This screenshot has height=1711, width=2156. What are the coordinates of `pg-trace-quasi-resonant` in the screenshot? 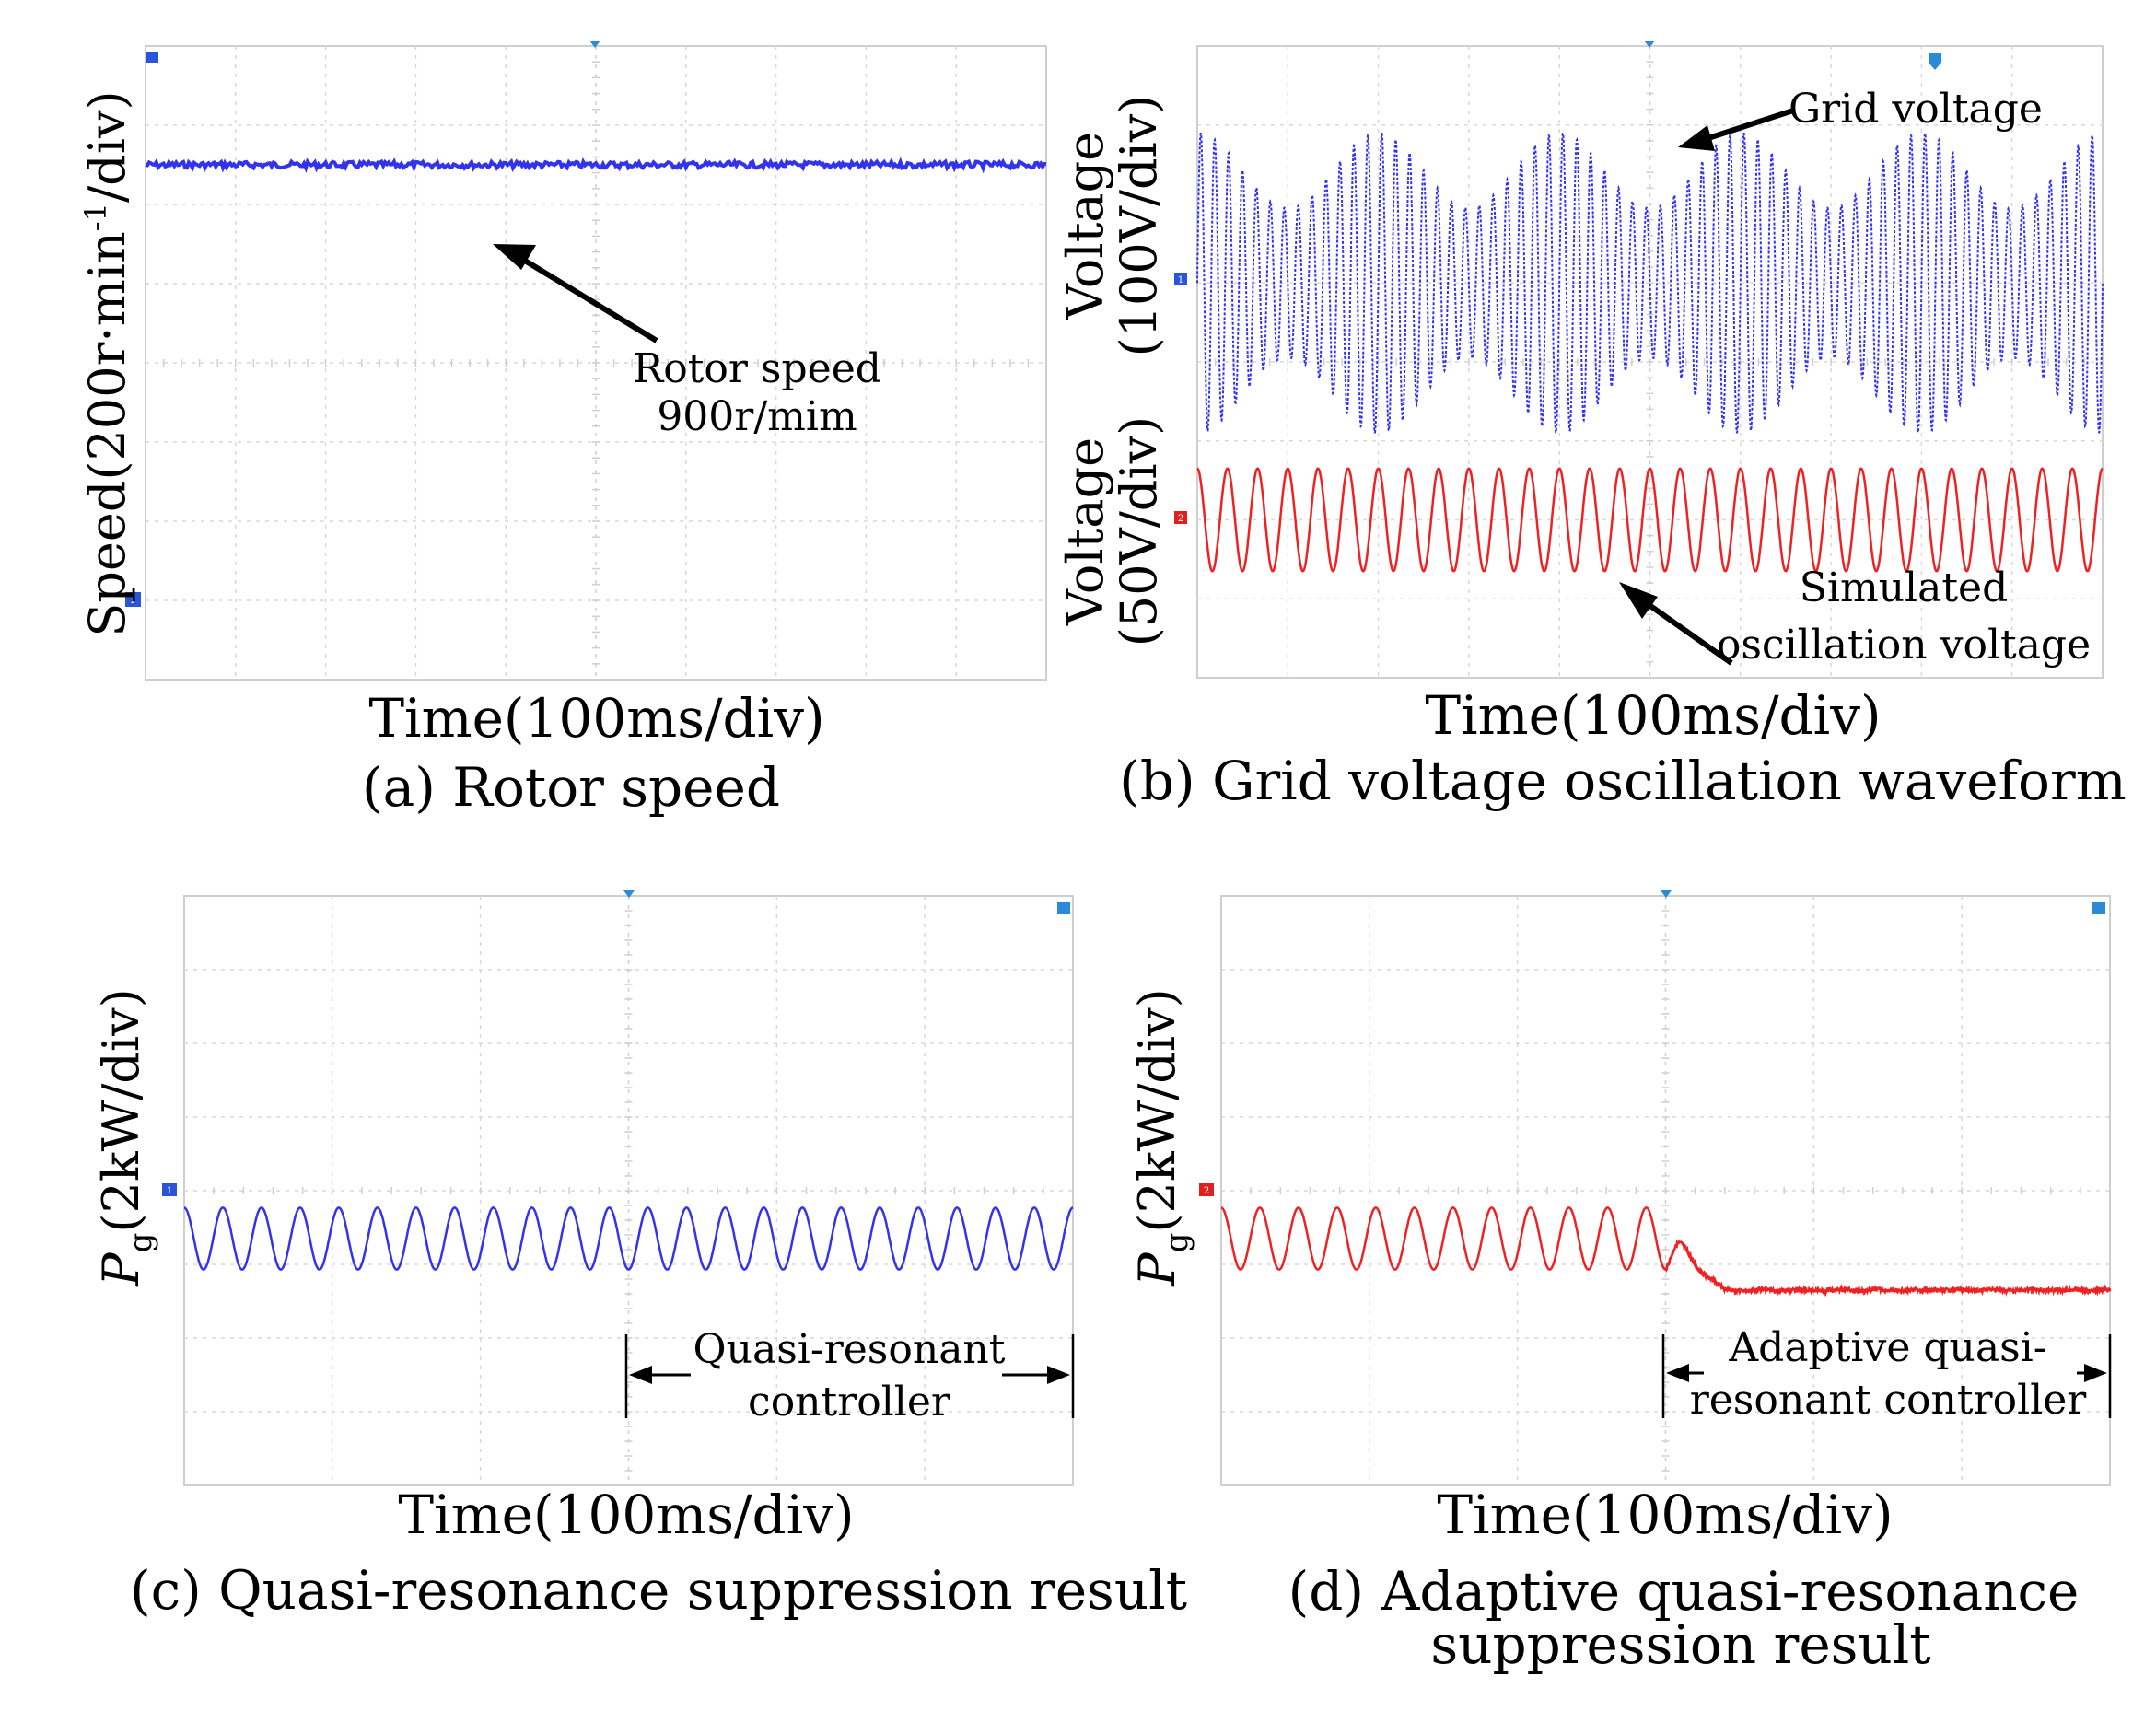 It's located at (628, 1239).